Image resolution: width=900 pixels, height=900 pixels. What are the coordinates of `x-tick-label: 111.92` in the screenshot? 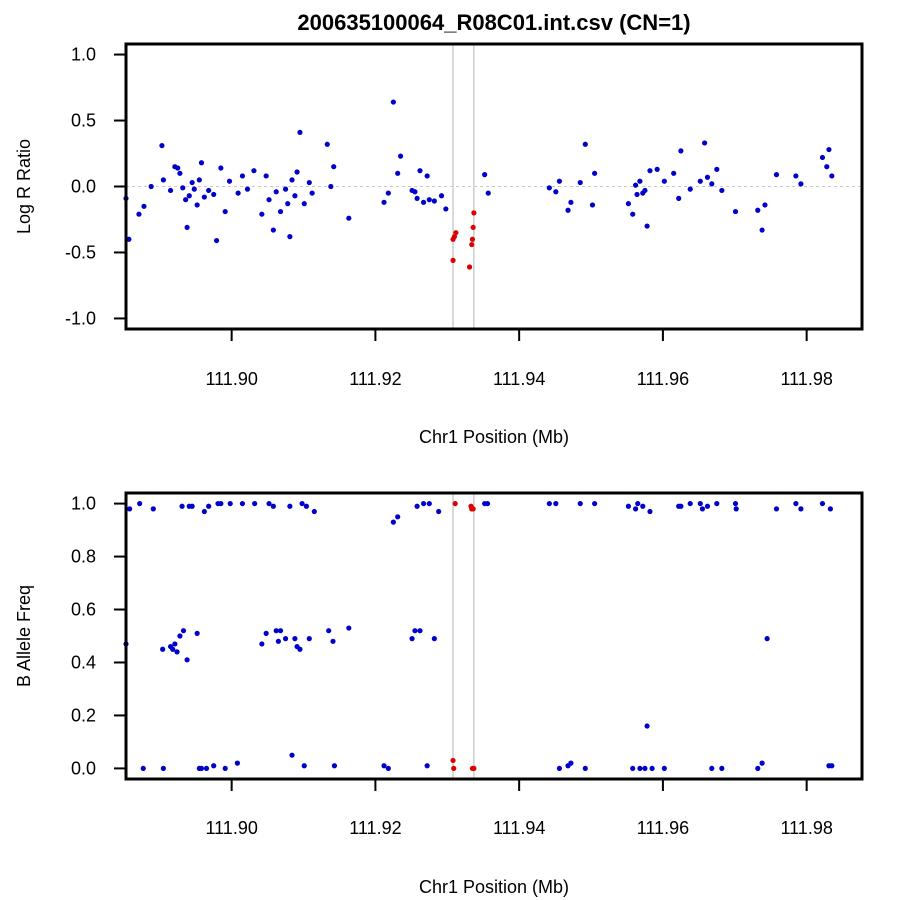 It's located at (375, 379).